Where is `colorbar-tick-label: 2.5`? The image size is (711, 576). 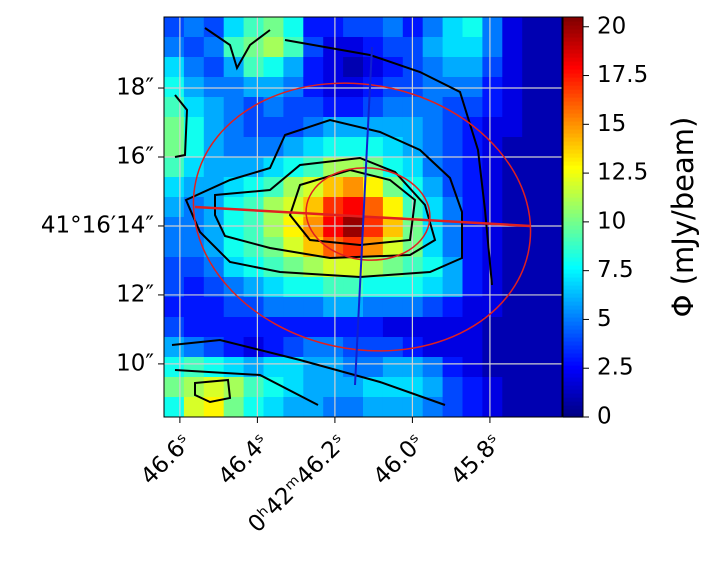
colorbar-tick-label: 2.5 is located at coordinates (615, 368).